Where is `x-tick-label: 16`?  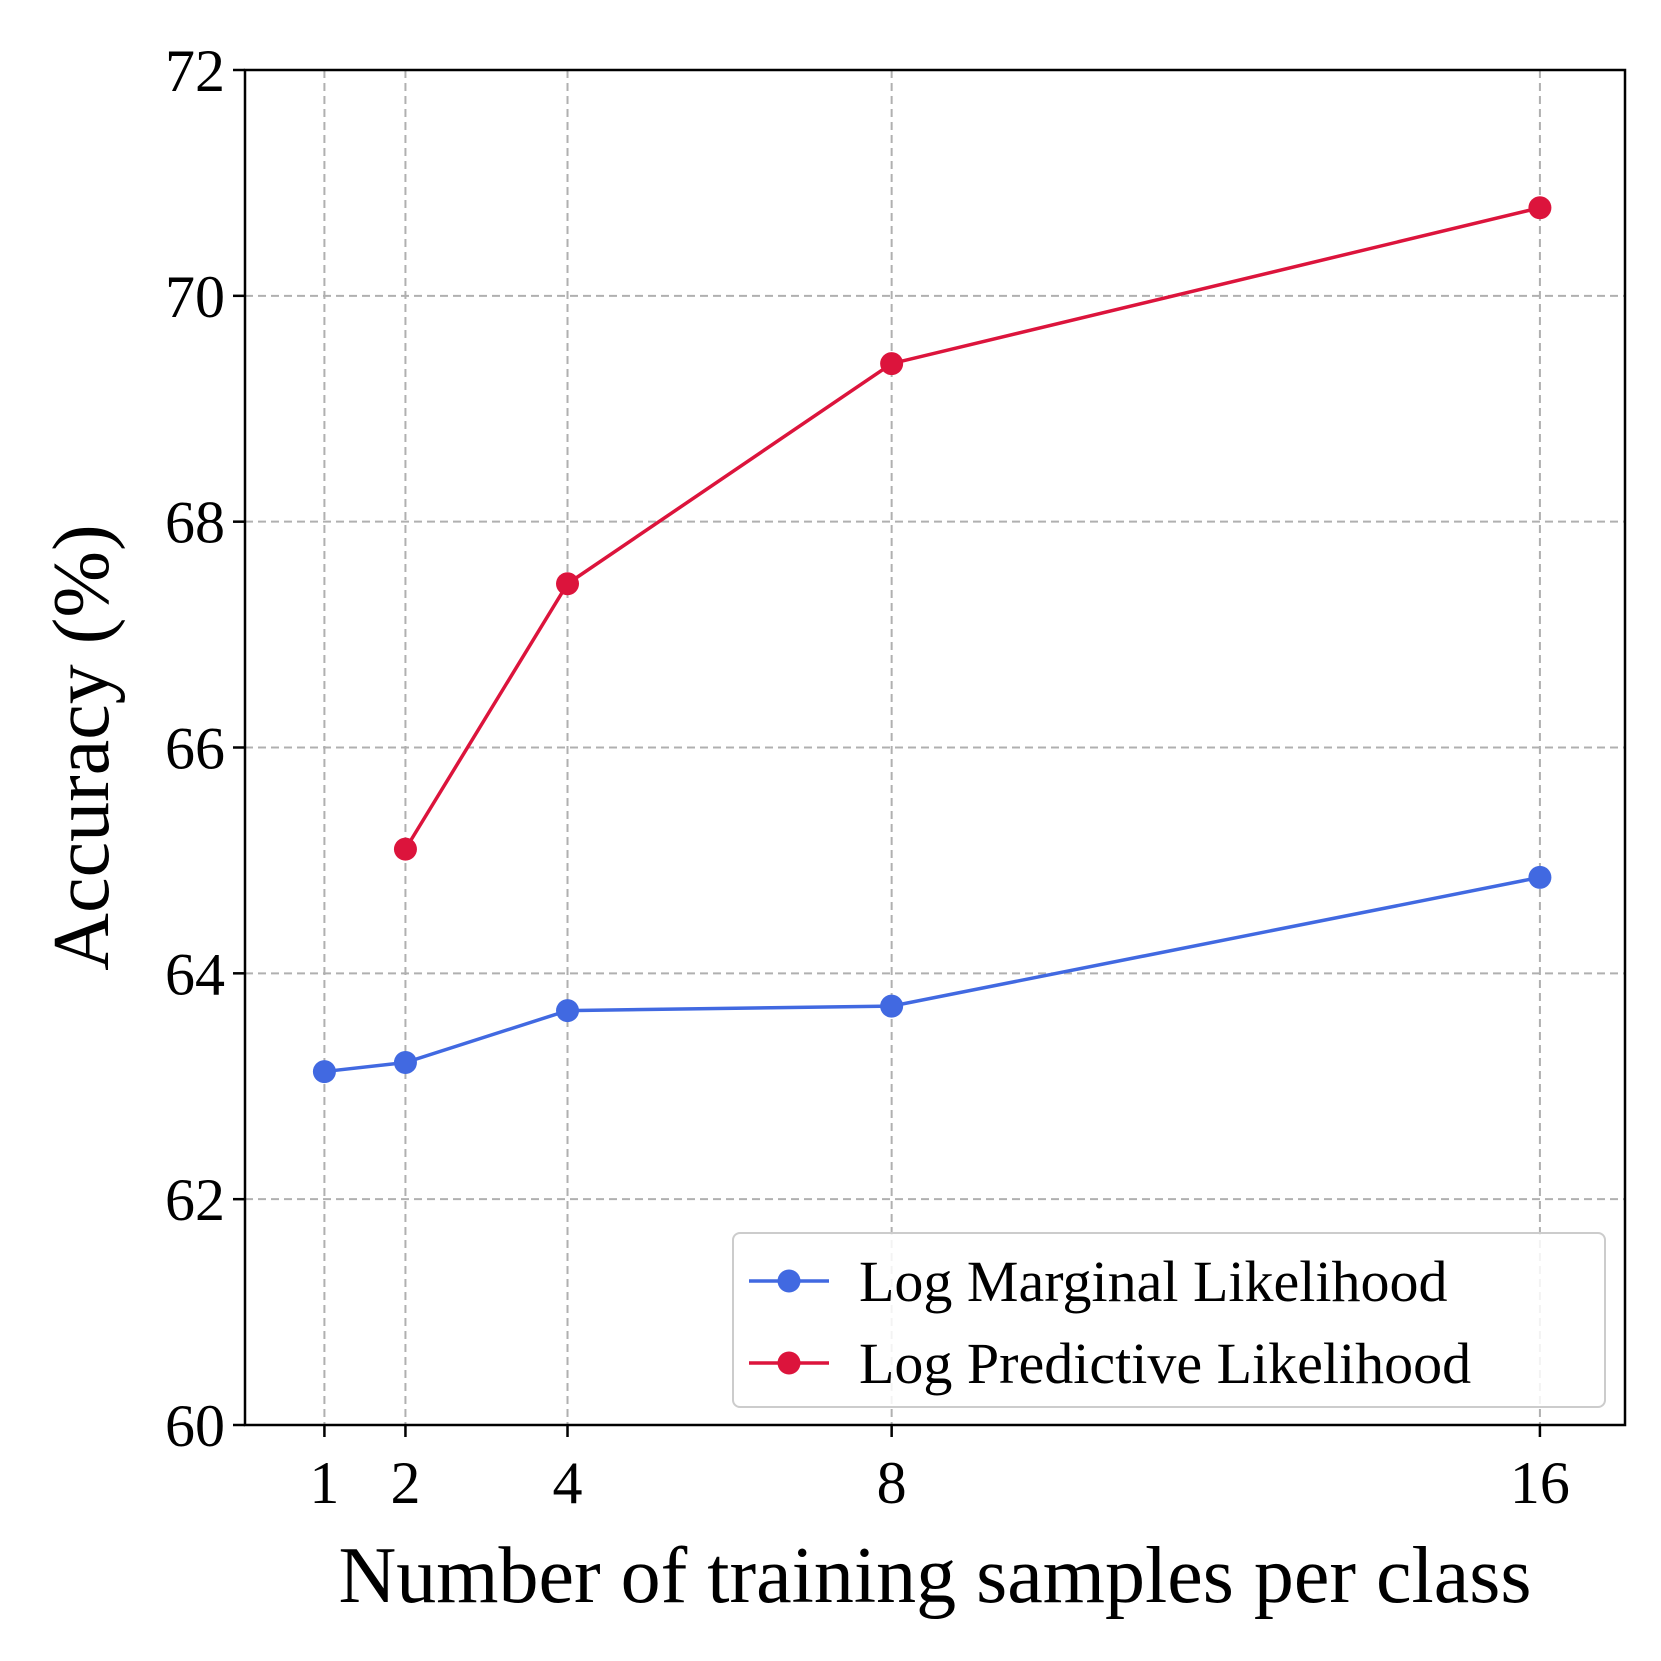 x-tick-label: 16 is located at coordinates (1540, 1483).